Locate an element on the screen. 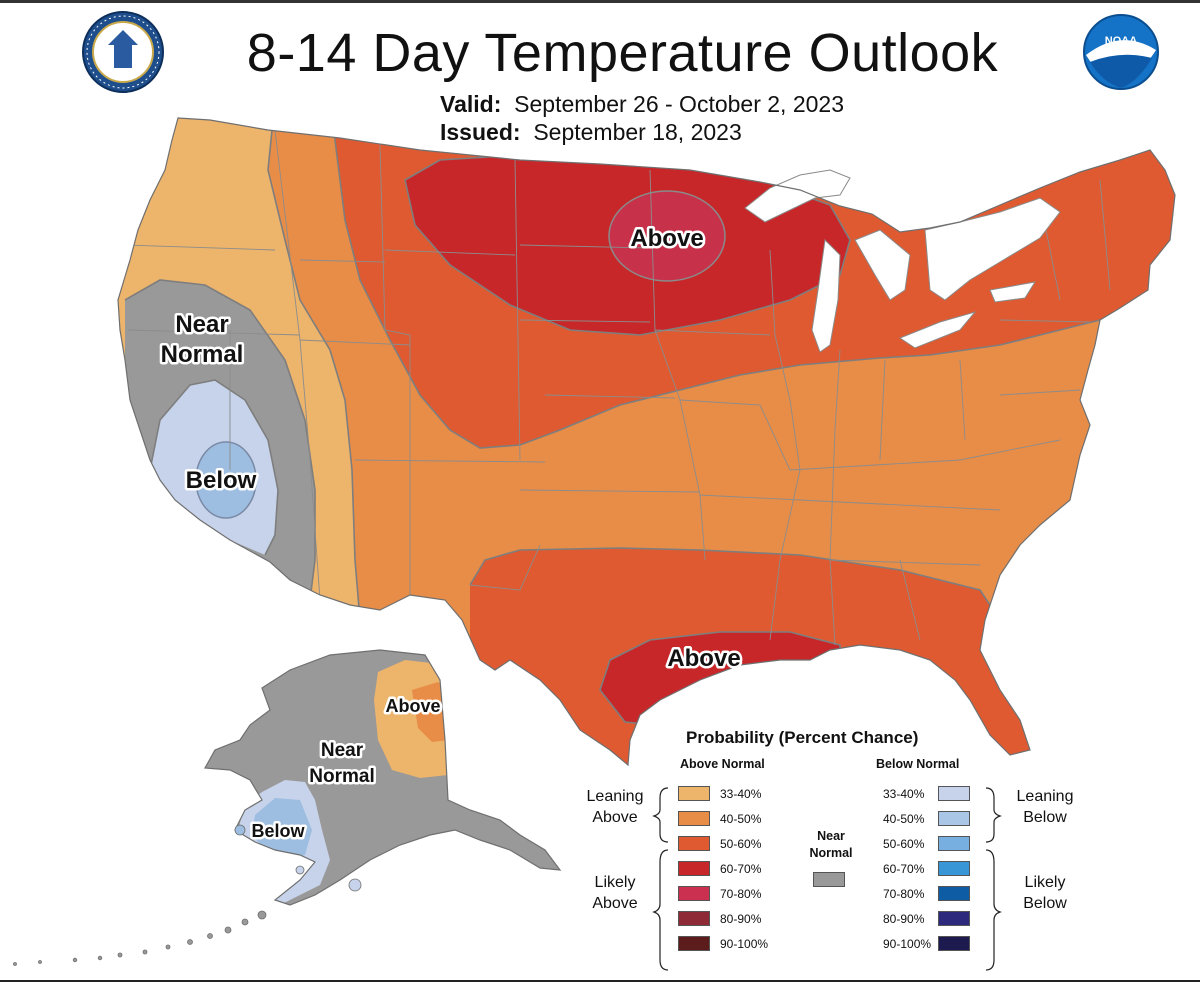  legend-above-header: Above Normal is located at coordinates (722, 764).